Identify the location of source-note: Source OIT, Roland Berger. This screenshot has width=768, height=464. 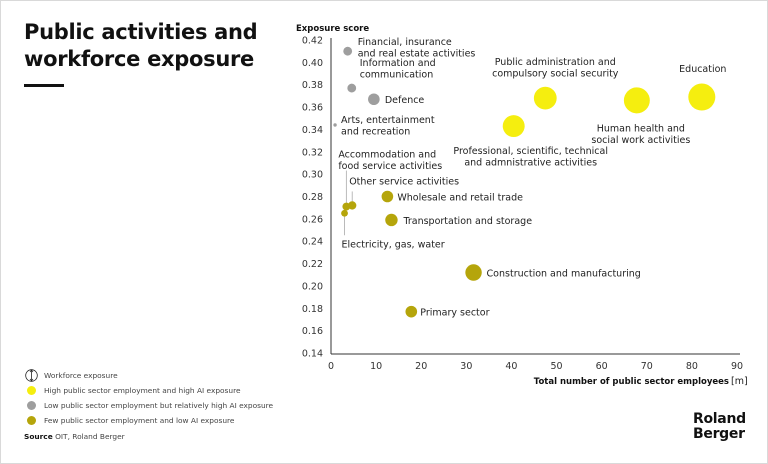
(74, 436).